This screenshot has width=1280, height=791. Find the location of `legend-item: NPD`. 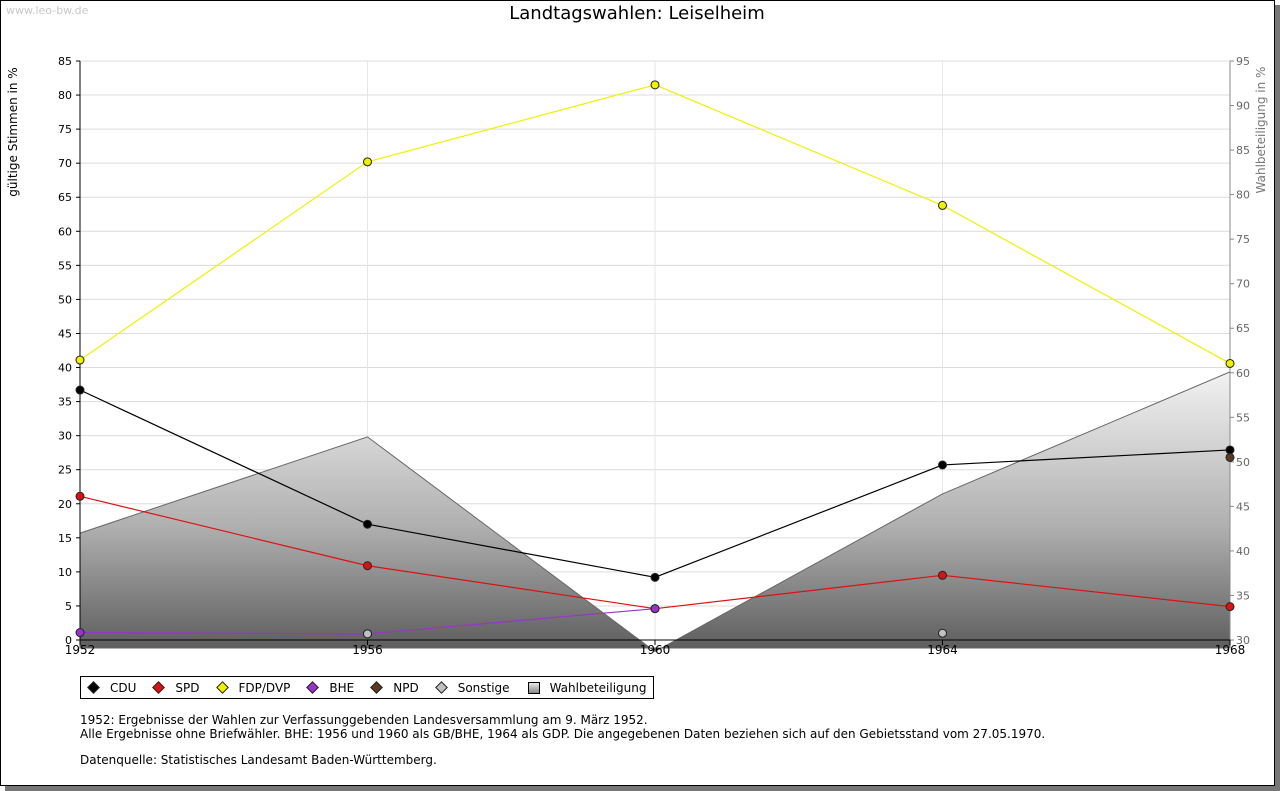

legend-item: NPD is located at coordinates (394, 687).